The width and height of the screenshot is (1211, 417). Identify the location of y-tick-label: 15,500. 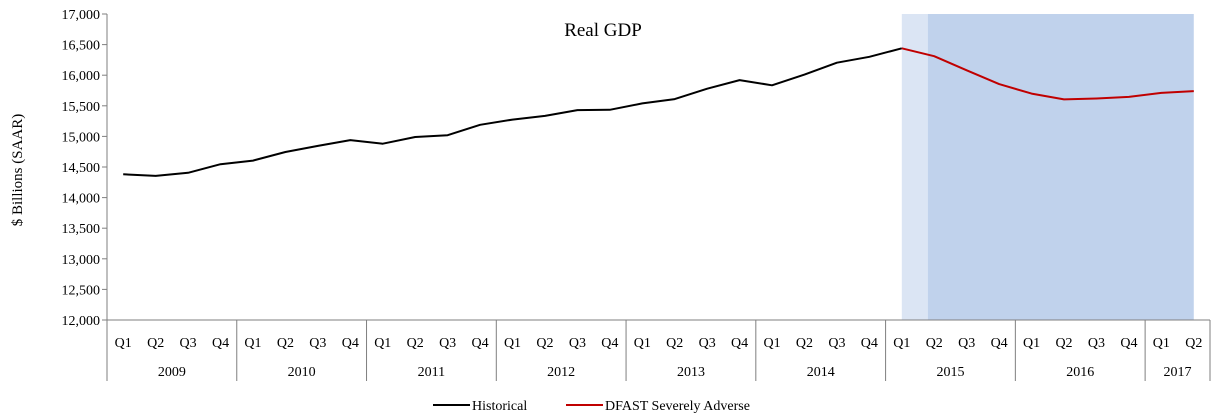
(81, 107).